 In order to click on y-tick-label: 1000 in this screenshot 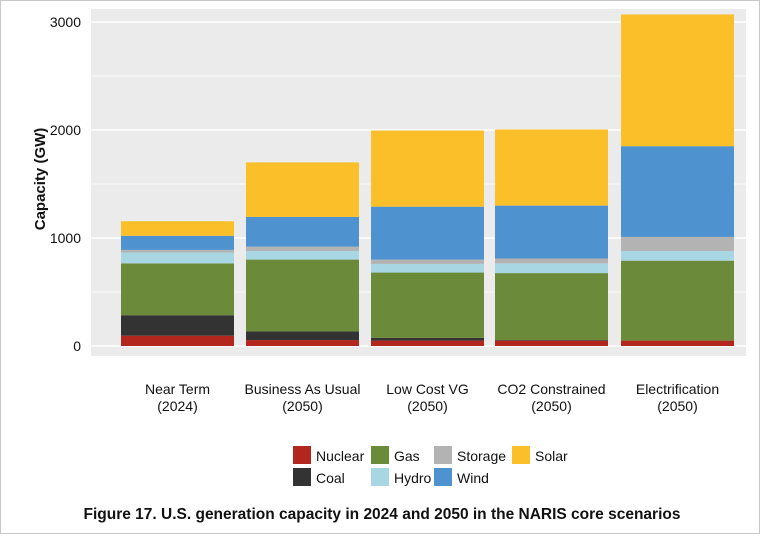, I will do `click(65, 238)`.